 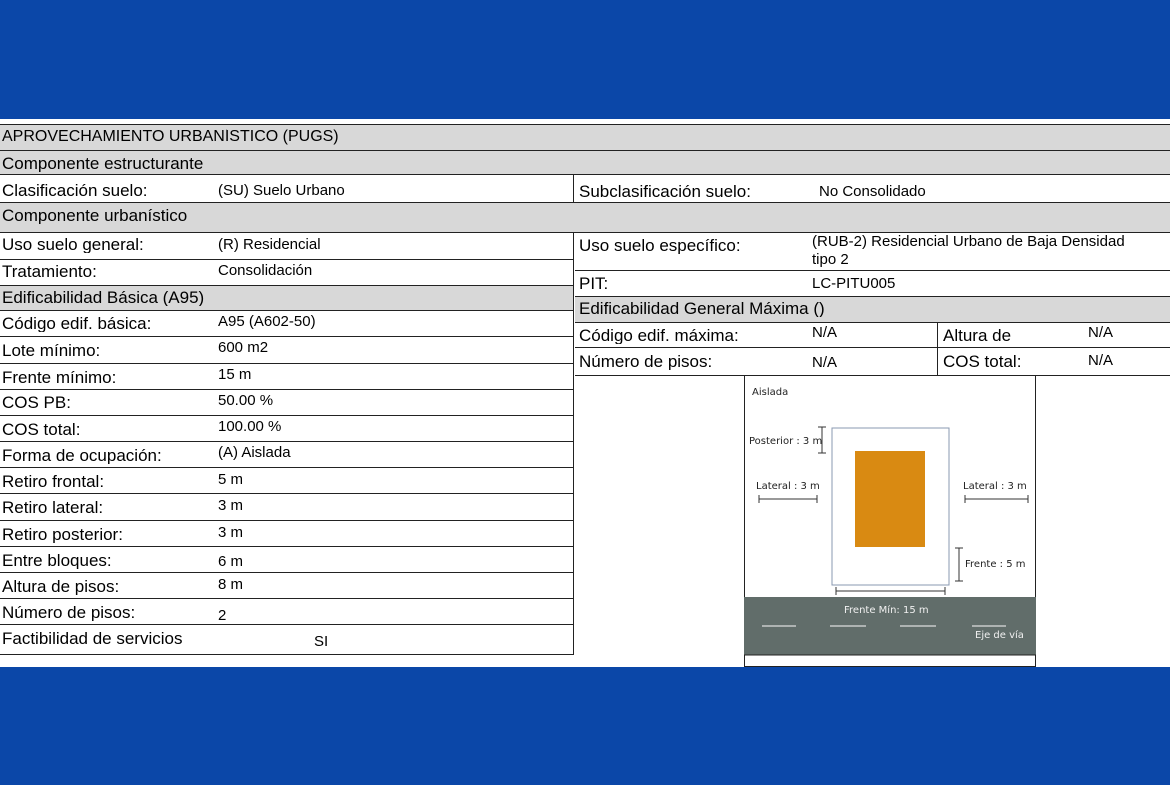 What do you see at coordinates (825, 362) in the screenshot?
I see `pisos-maxima-value: N/A` at bounding box center [825, 362].